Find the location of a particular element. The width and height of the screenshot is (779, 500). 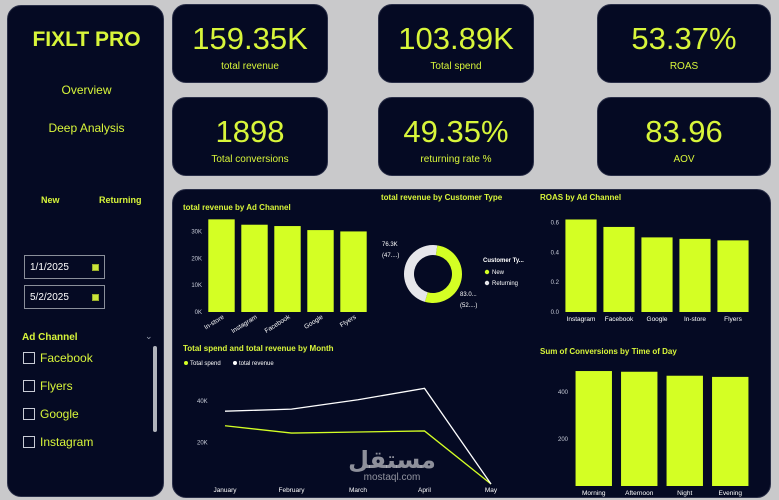

watermark-latin: mostaql.com is located at coordinates (392, 477).